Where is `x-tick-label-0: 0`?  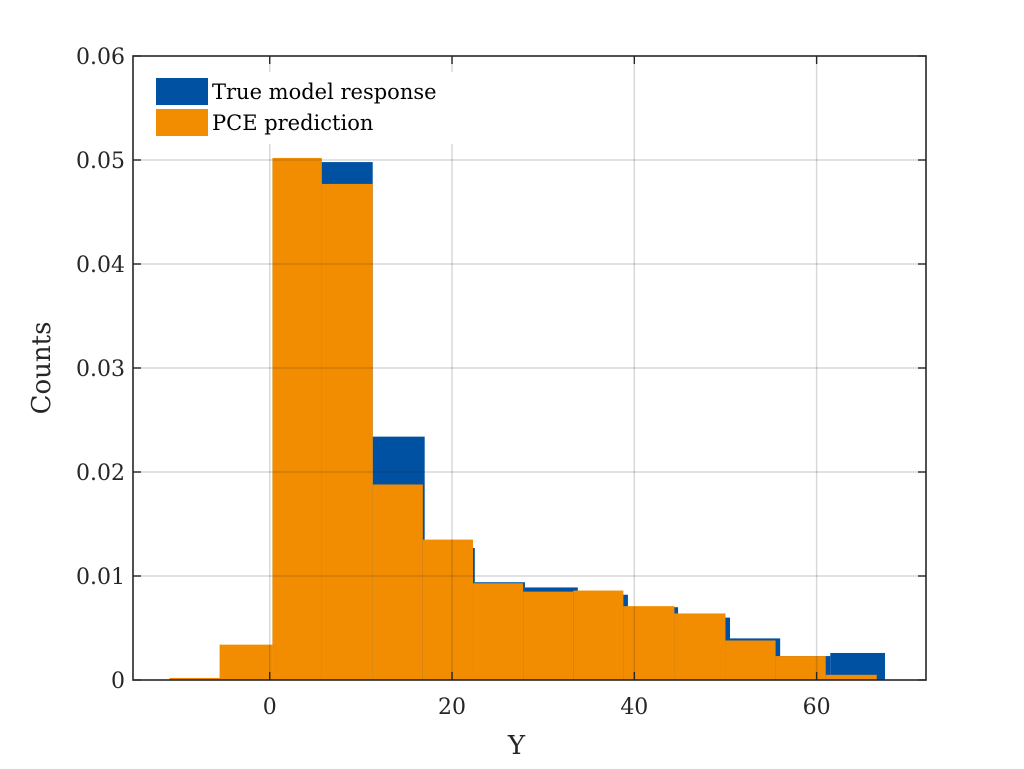
x-tick-label-0: 0 is located at coordinates (270, 707).